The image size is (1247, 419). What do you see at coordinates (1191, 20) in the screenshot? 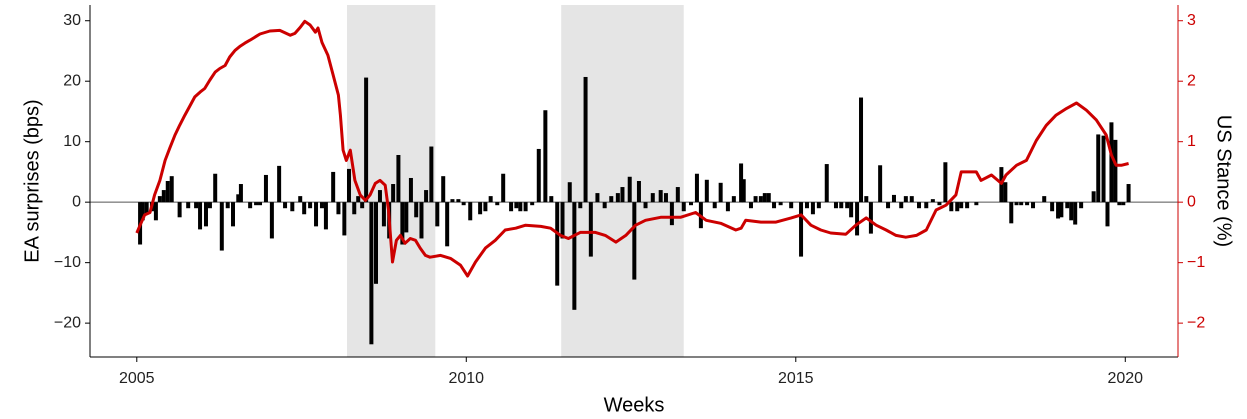
I see `y2-tick-label: 3` at bounding box center [1191, 20].